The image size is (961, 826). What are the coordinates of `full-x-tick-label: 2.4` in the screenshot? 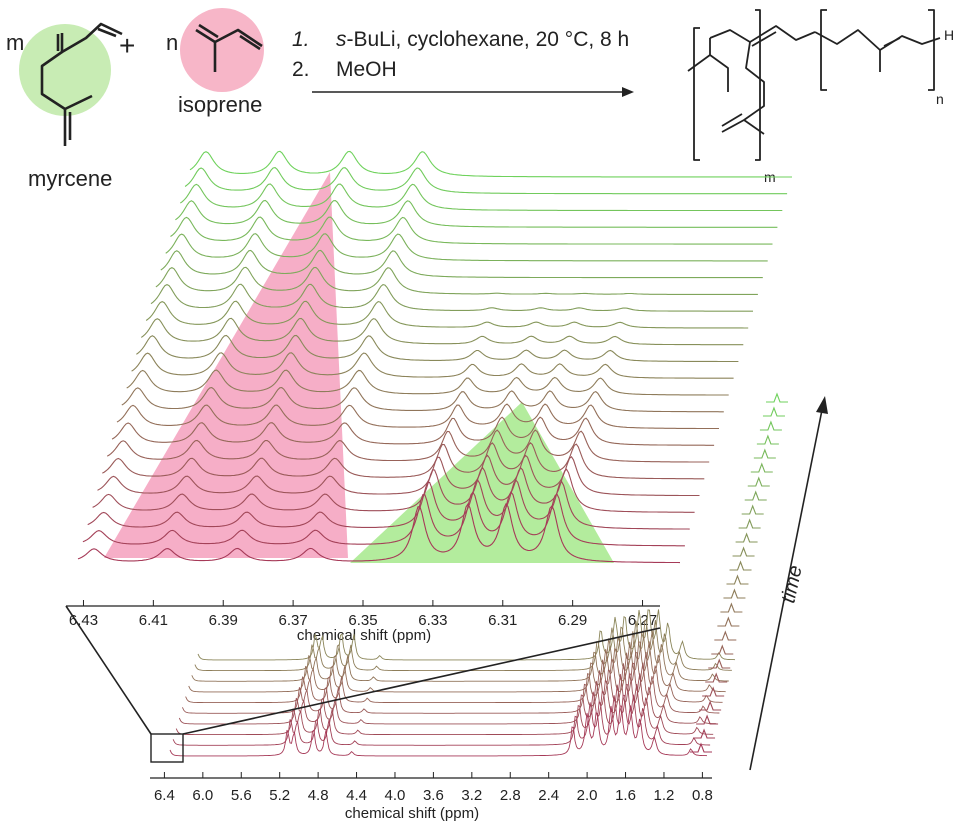 It's located at (548, 795).